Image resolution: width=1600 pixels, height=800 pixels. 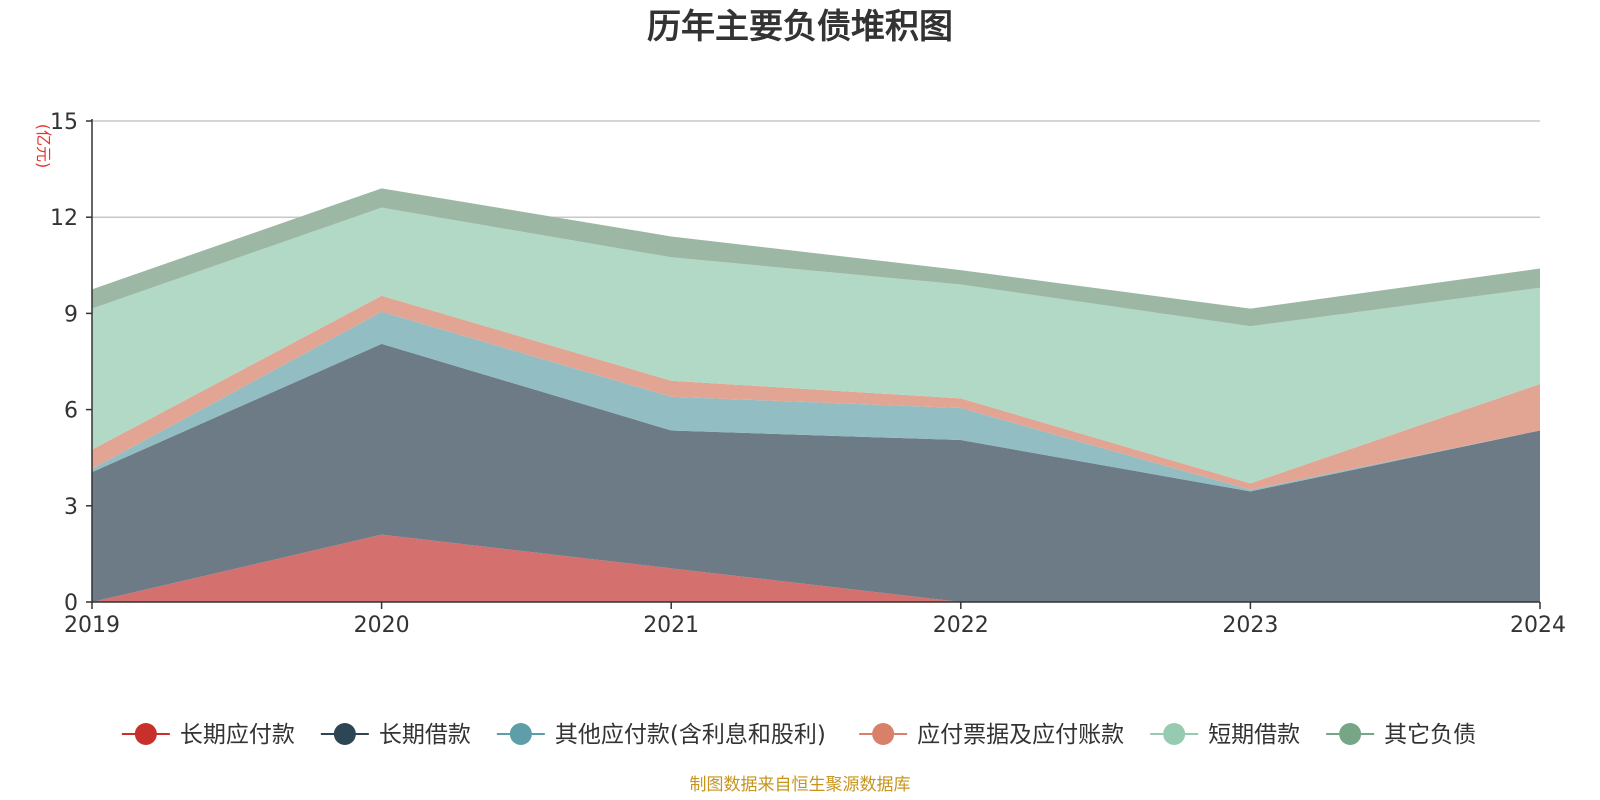 What do you see at coordinates (800, 27) in the screenshot?
I see `chart-title: 历年主要负债堆积图` at bounding box center [800, 27].